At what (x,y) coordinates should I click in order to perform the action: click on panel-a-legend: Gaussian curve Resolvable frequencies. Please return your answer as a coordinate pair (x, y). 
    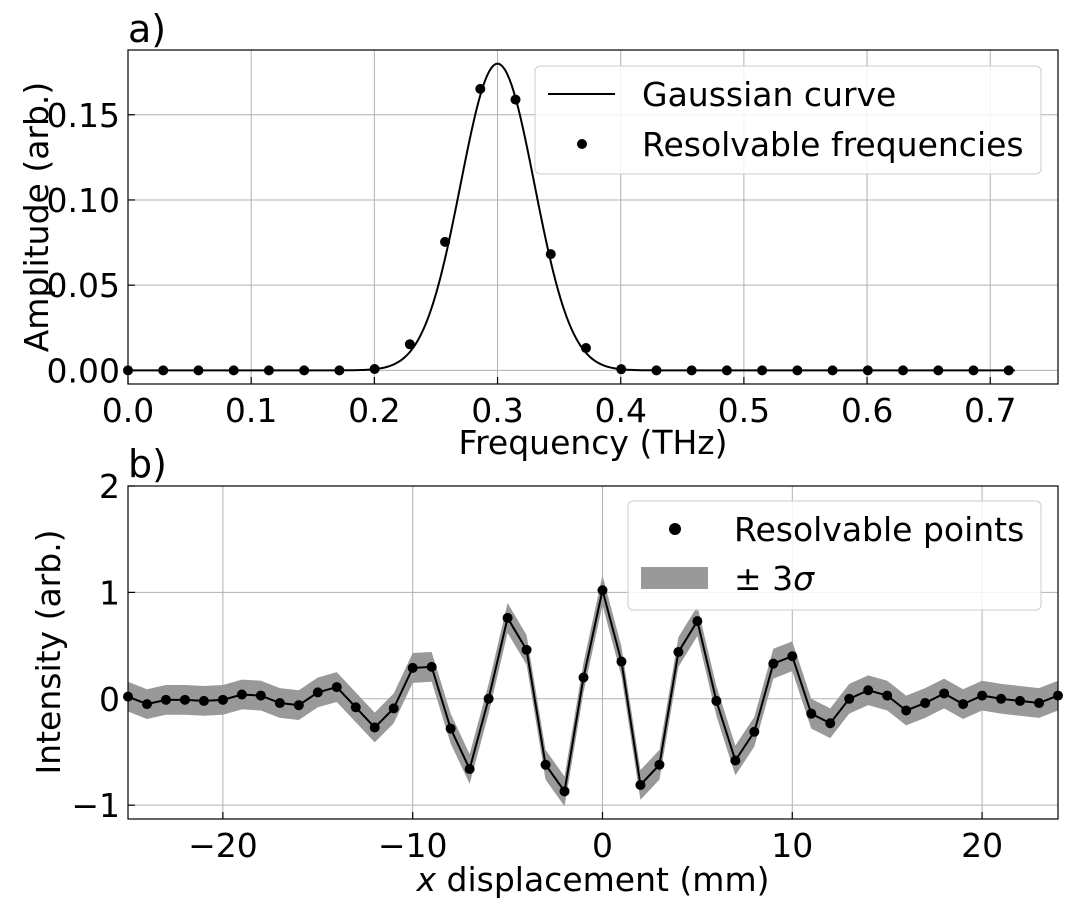
    Looking at the image, I should click on (788, 120).